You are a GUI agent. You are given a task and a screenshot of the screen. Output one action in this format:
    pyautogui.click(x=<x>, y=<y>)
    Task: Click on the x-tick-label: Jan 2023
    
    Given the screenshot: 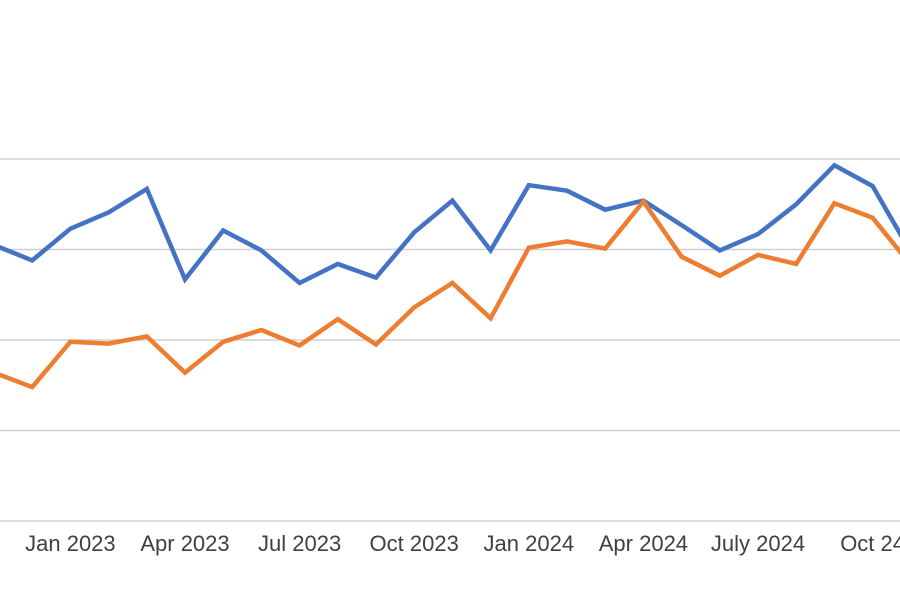 What is the action you would take?
    pyautogui.click(x=70, y=543)
    